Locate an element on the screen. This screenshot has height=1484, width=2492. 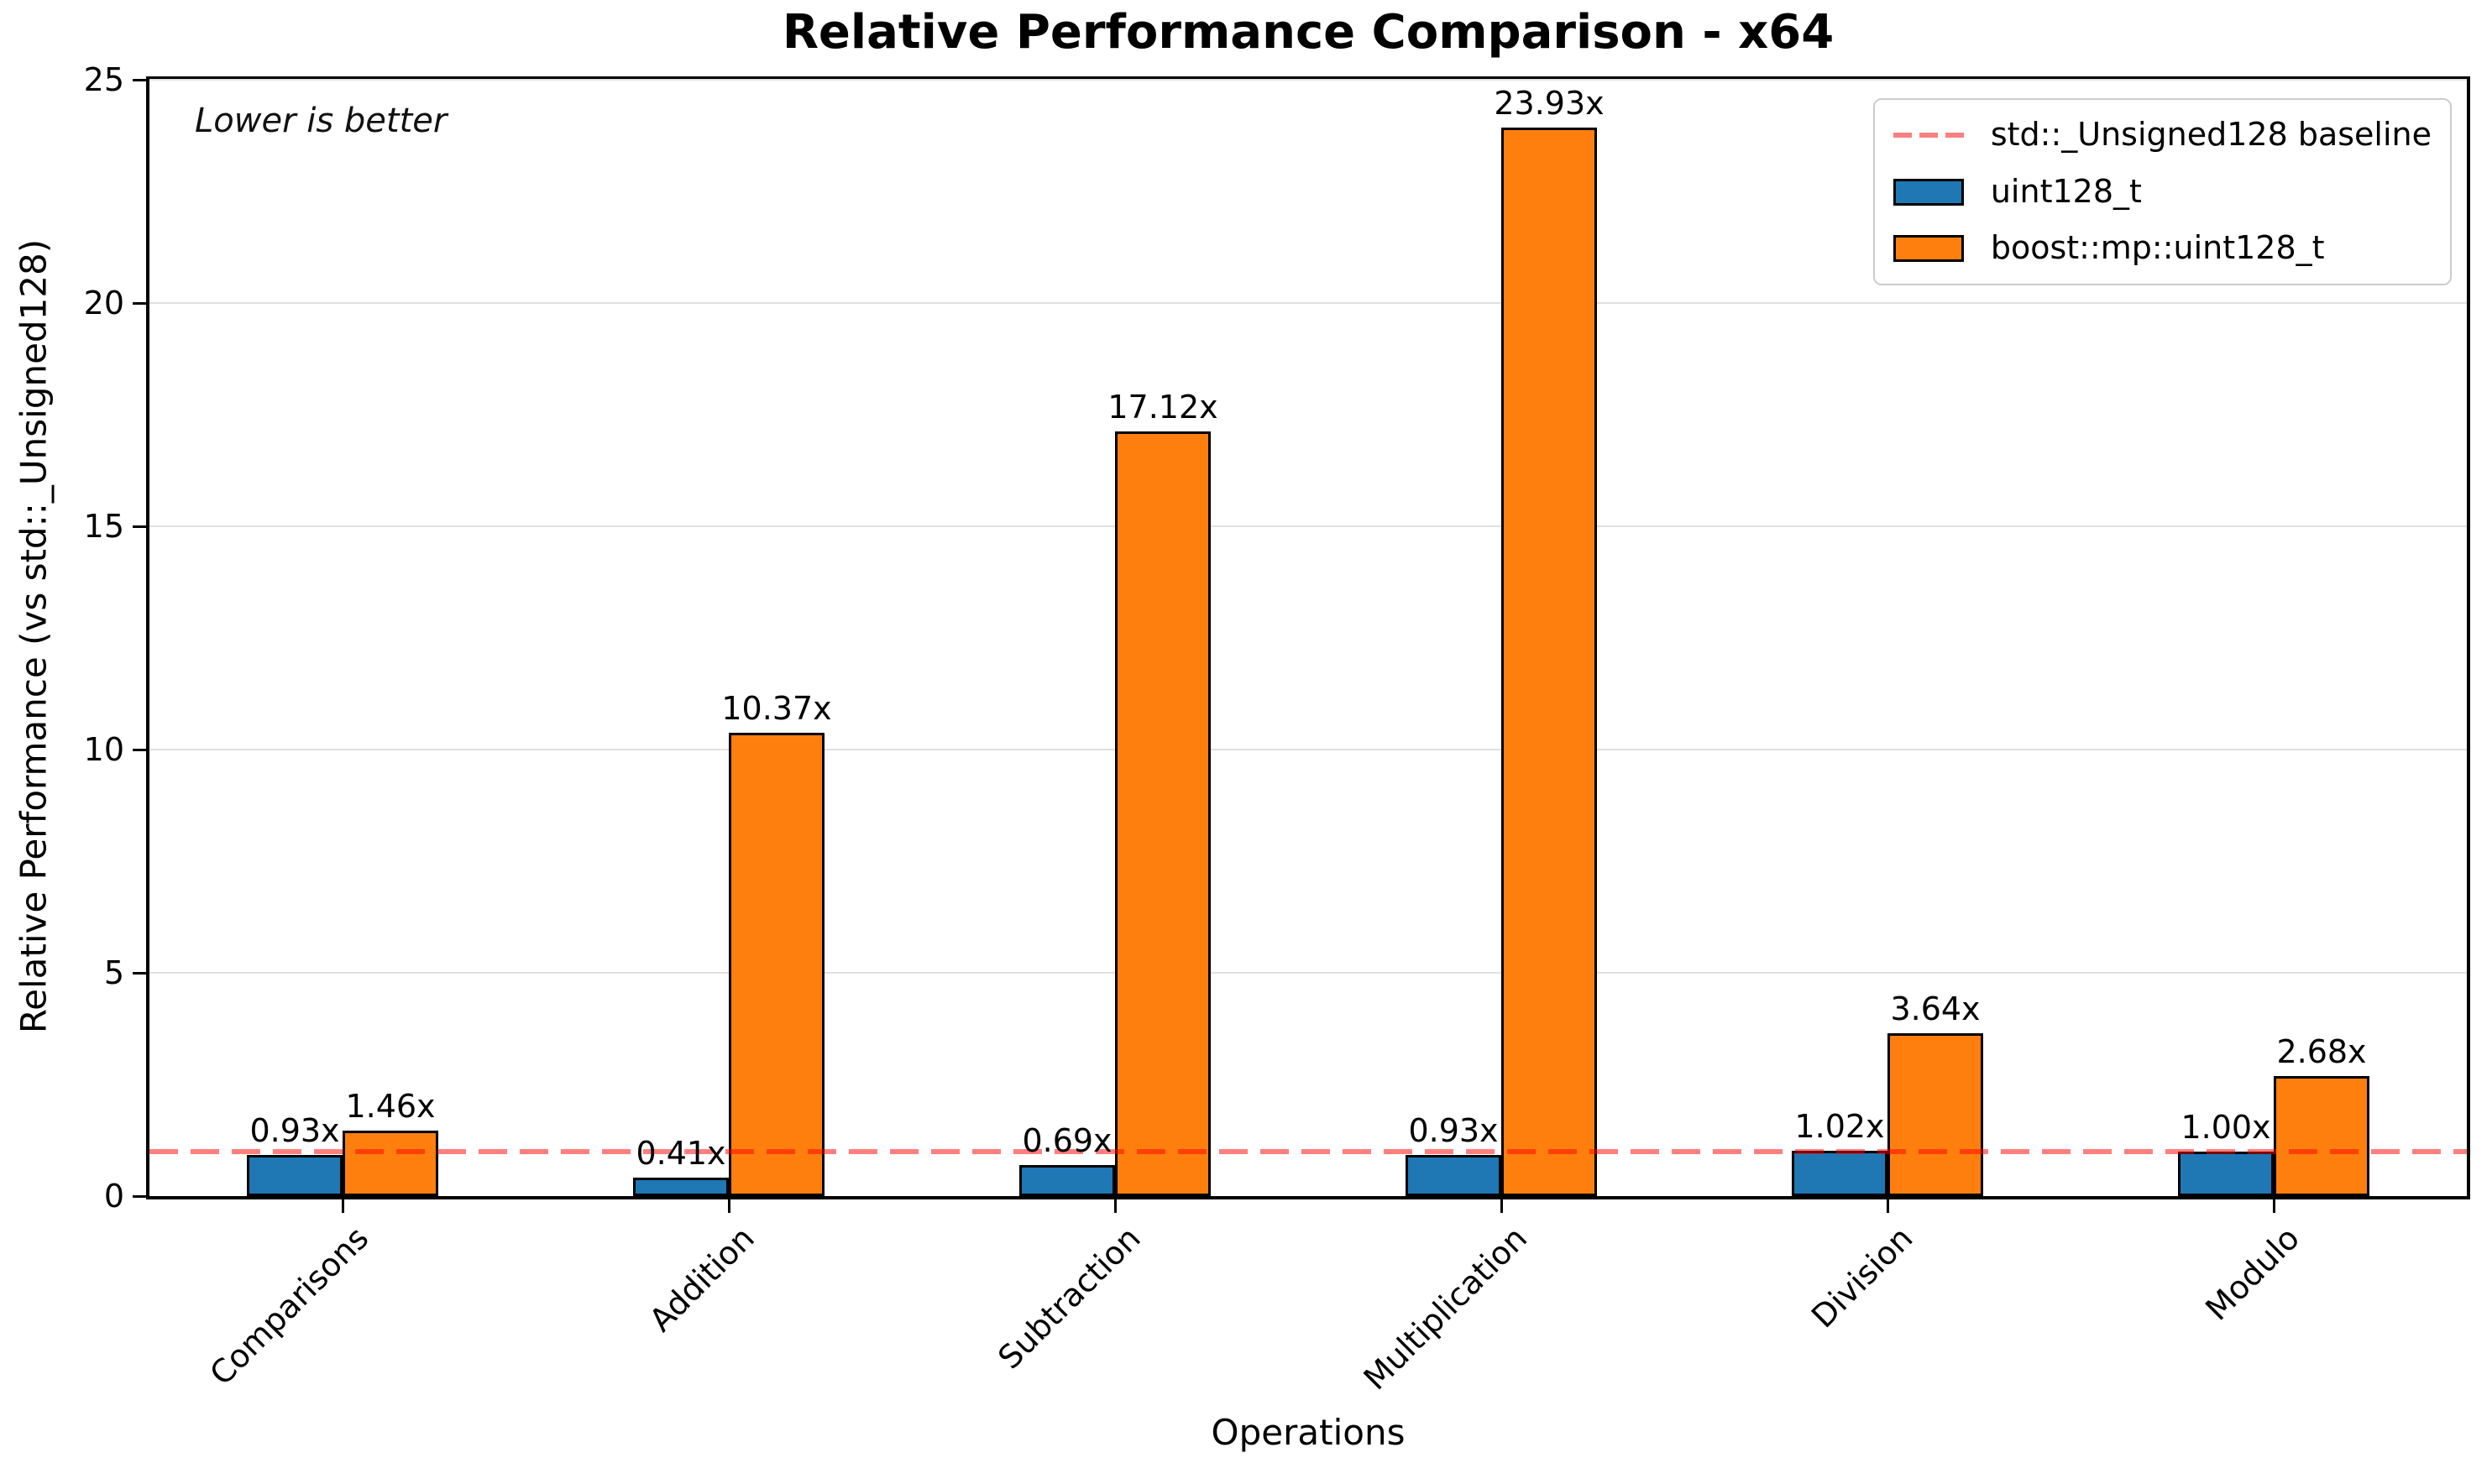
x-tick-label-division: Division is located at coordinates (1862, 1277).